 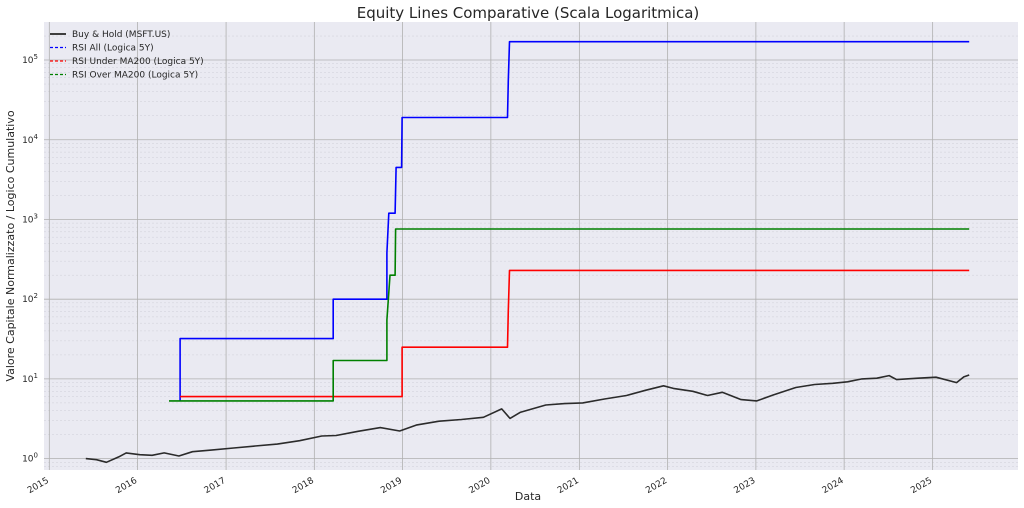 What do you see at coordinates (30, 378) in the screenshot?
I see `y-tick-label: 10¹` at bounding box center [30, 378].